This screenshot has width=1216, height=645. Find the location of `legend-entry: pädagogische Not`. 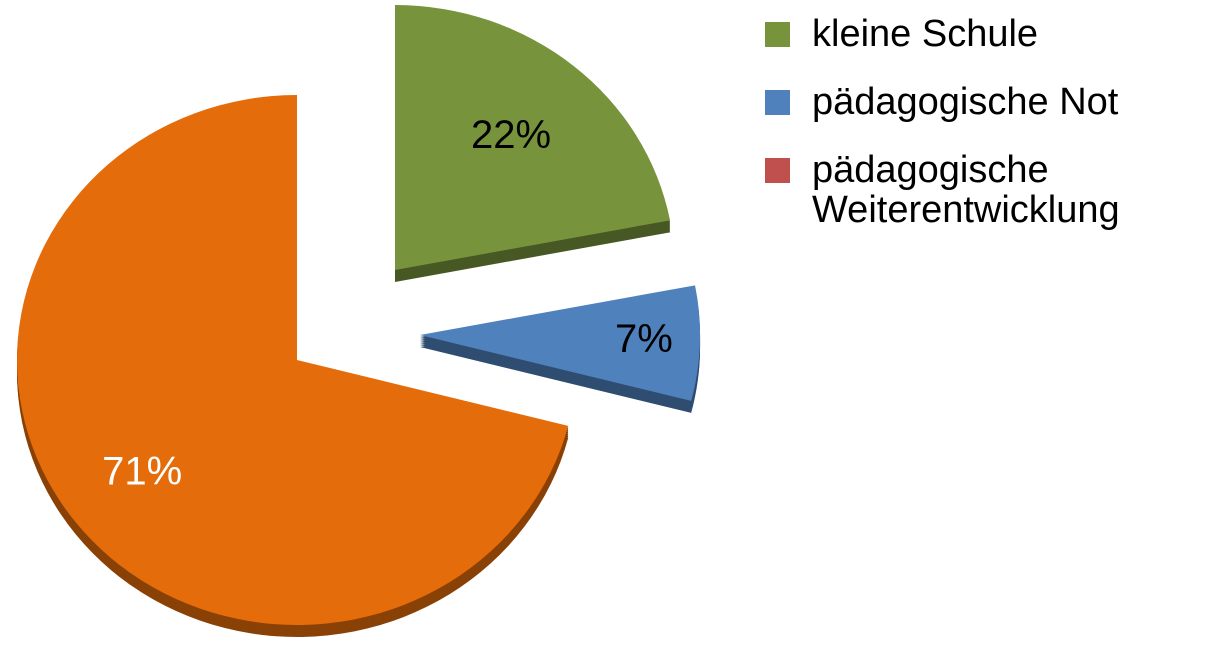

legend-entry: pädagogische Not is located at coordinates (984, 102).